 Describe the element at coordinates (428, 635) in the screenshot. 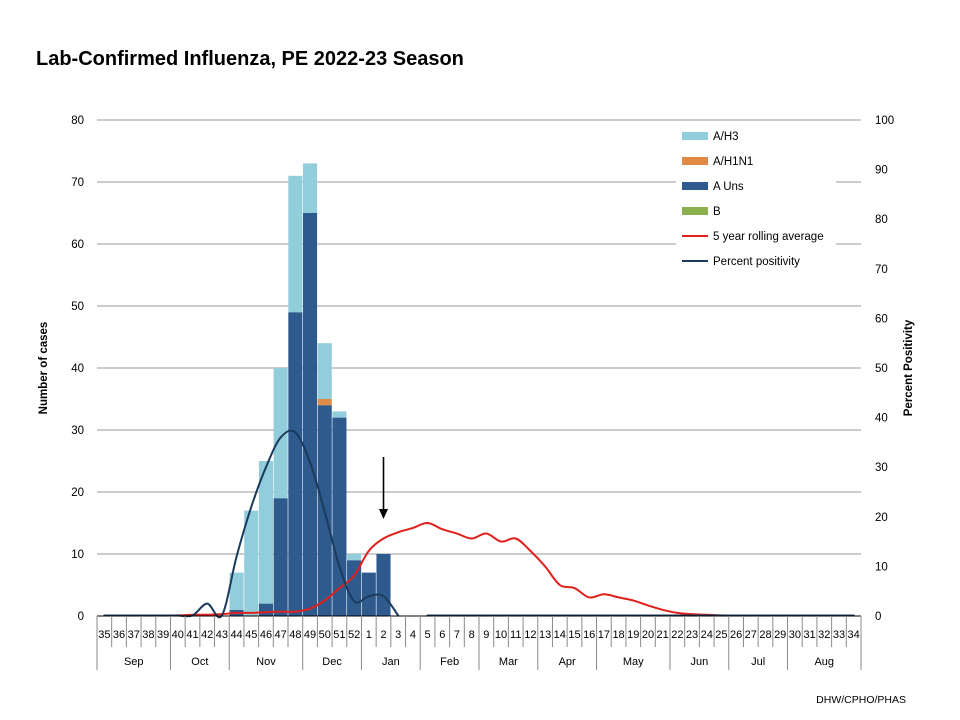

I see `x-tick-label: 5` at that location.